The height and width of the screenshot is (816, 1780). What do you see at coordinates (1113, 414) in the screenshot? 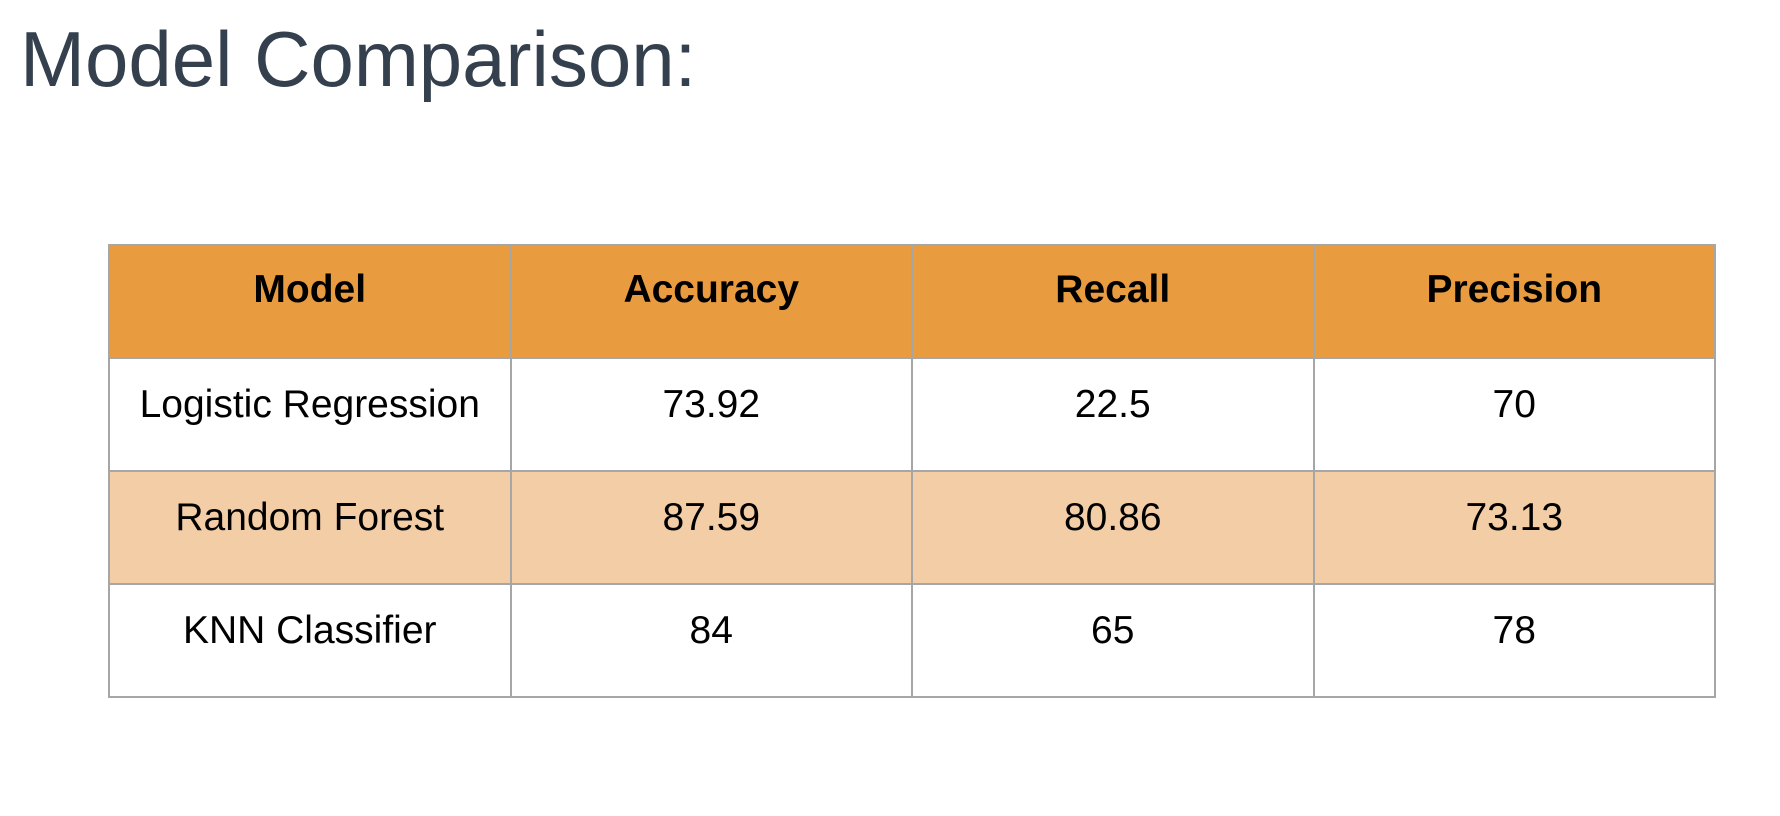
I see `recall-cell: 22.5` at bounding box center [1113, 414].